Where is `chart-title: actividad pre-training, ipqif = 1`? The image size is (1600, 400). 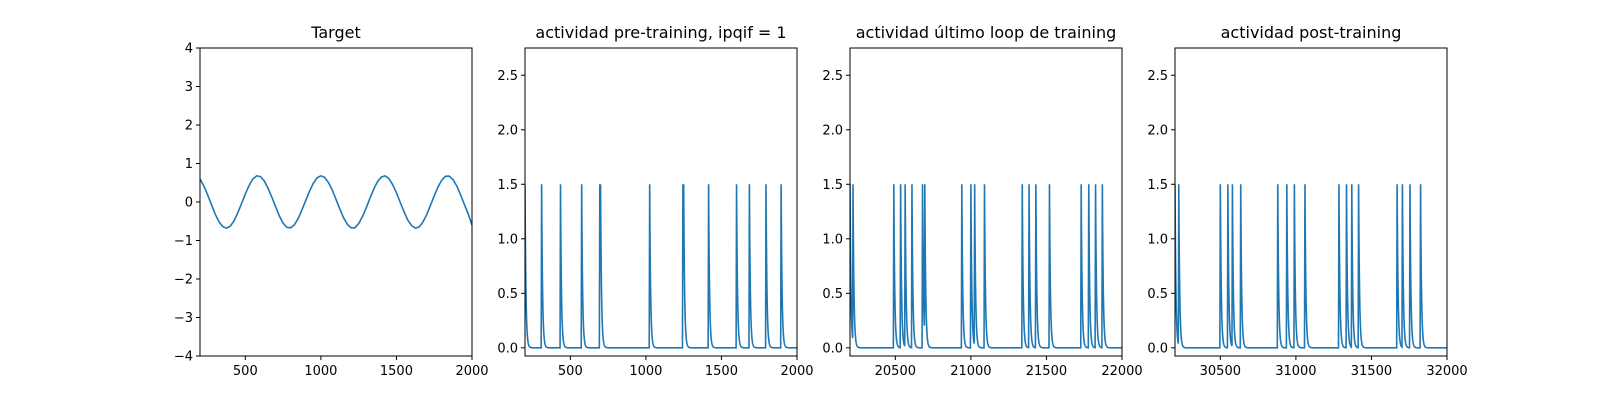
chart-title: actividad pre-training, ipqif = 1 is located at coordinates (660, 32).